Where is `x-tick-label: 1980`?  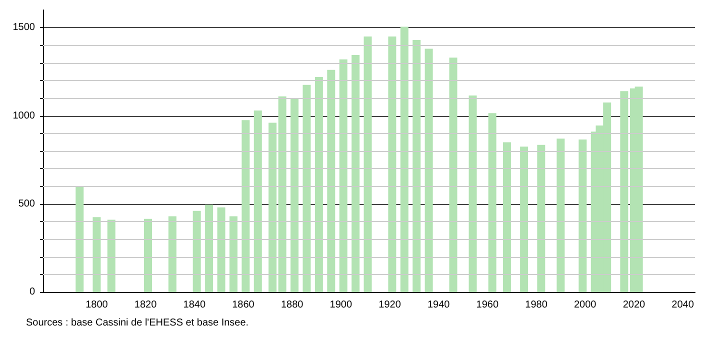 x-tick-label: 1980 is located at coordinates (536, 305).